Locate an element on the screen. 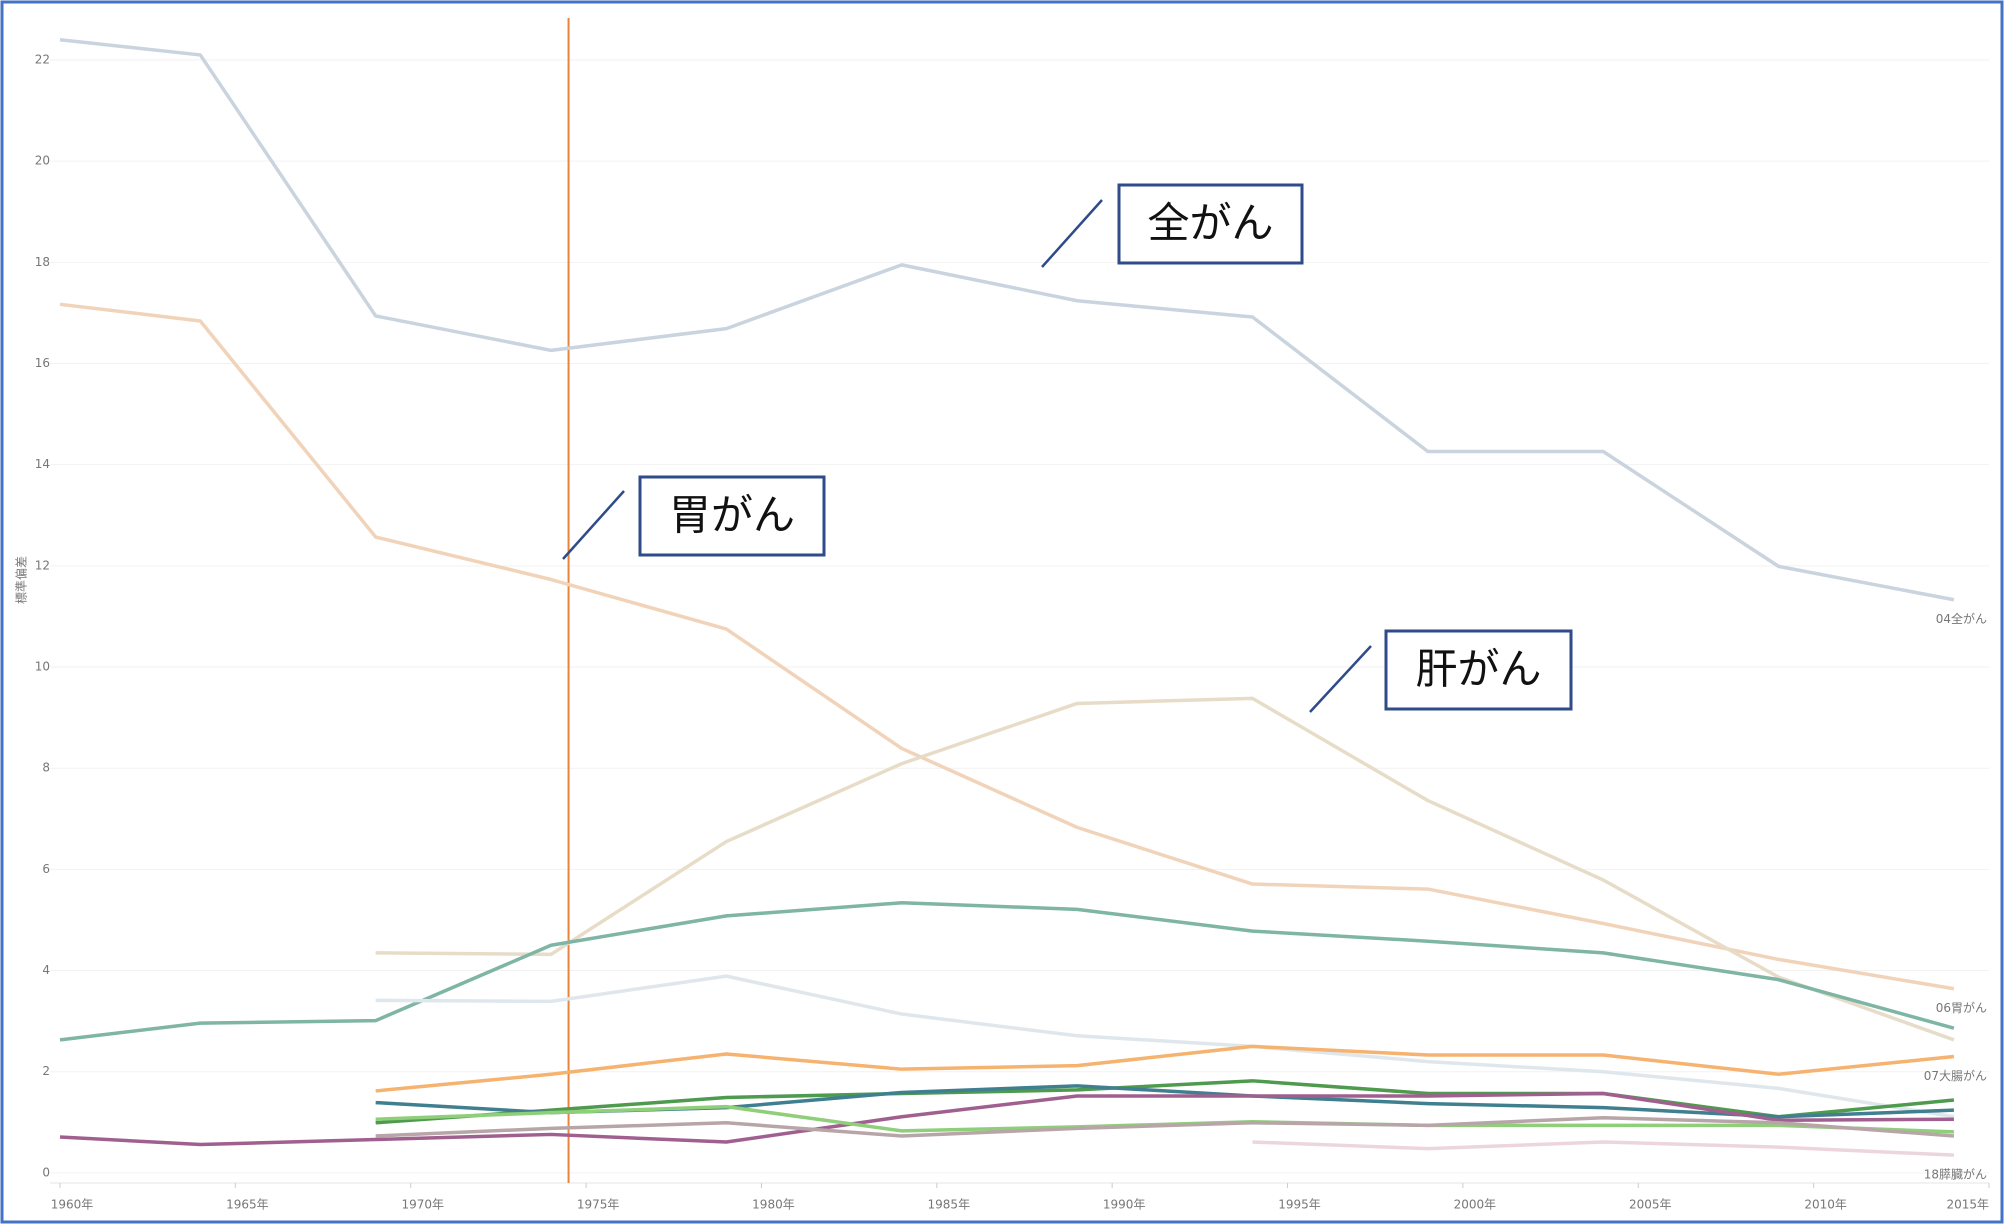 This screenshot has width=2005, height=1225. x-tick-label: 1985年 is located at coordinates (949, 1205).